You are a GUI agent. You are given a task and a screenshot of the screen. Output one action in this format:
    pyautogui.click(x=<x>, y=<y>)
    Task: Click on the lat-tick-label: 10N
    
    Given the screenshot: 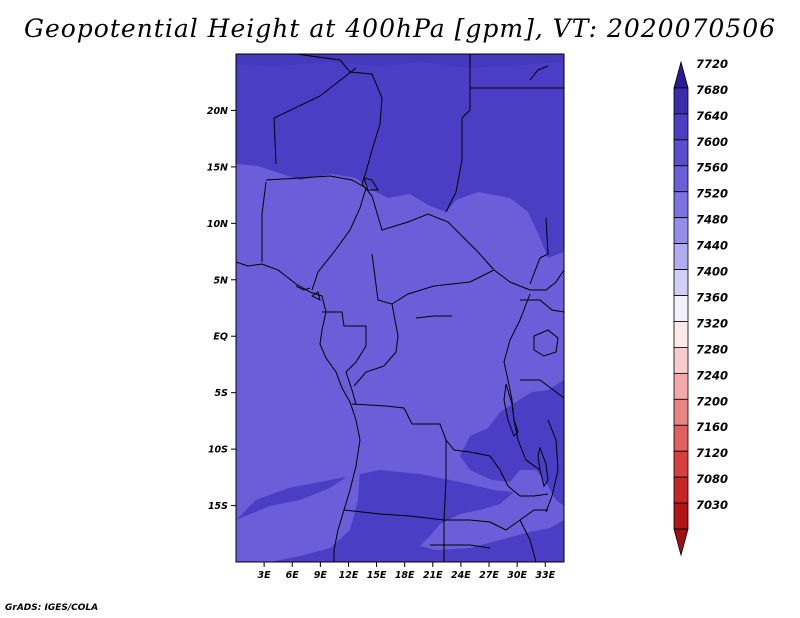 What is the action you would take?
    pyautogui.click(x=217, y=224)
    